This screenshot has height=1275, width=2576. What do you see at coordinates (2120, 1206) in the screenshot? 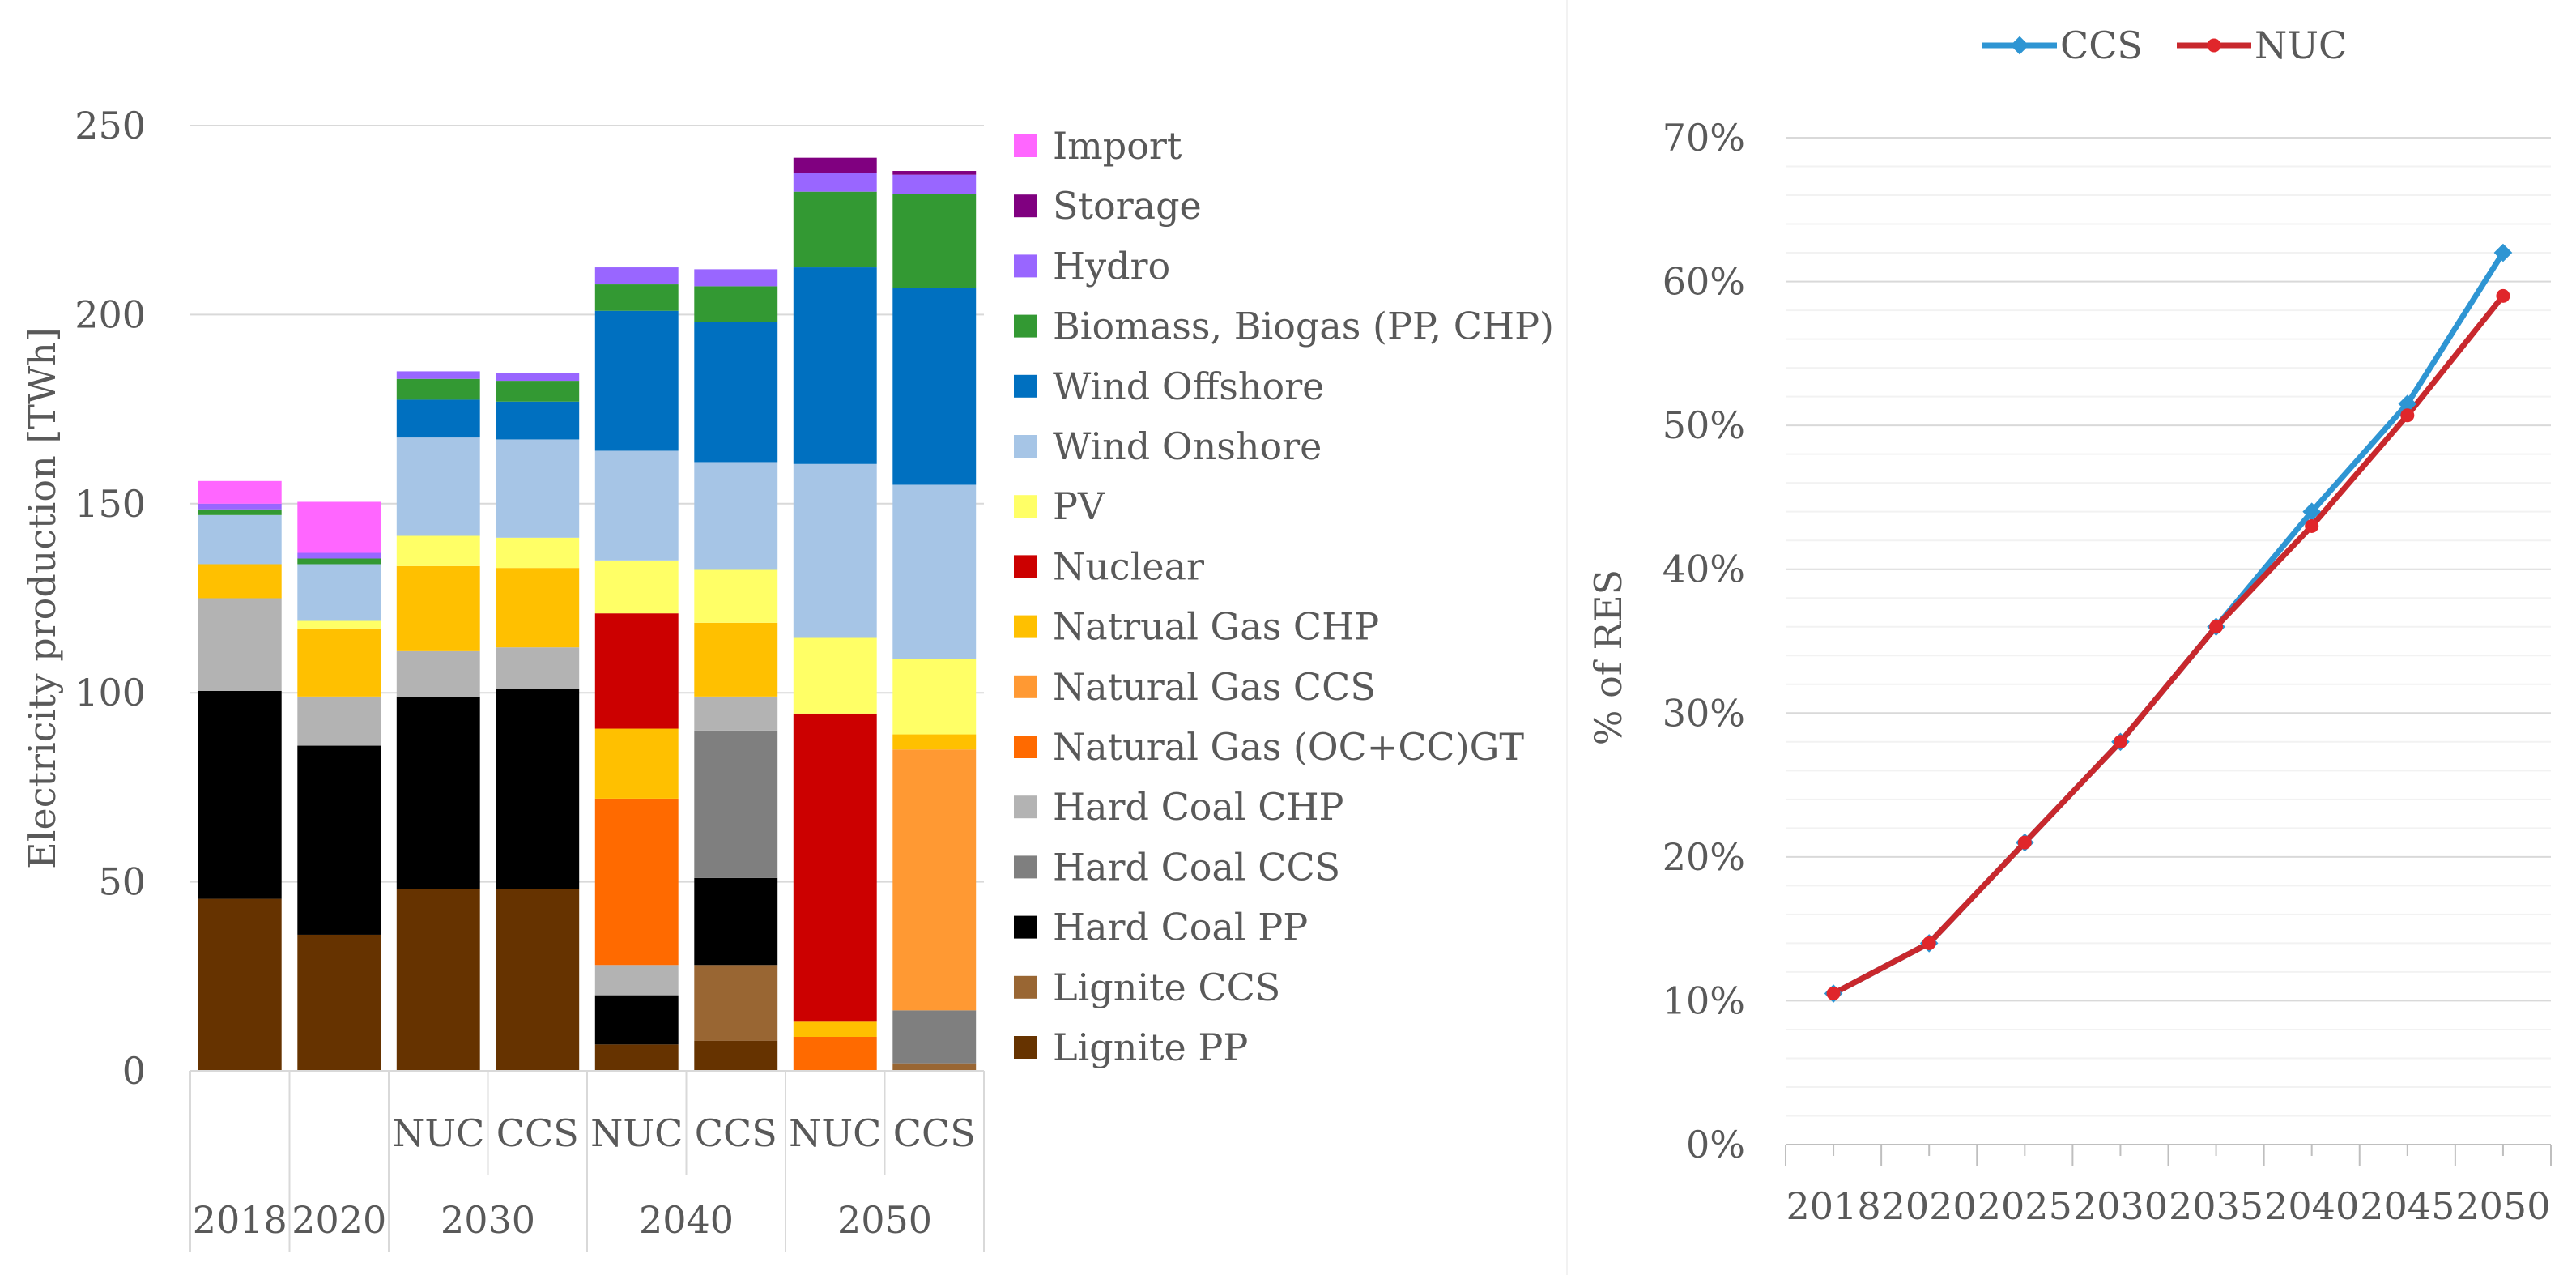
I see `x-tick-label: 2030` at bounding box center [2120, 1206].